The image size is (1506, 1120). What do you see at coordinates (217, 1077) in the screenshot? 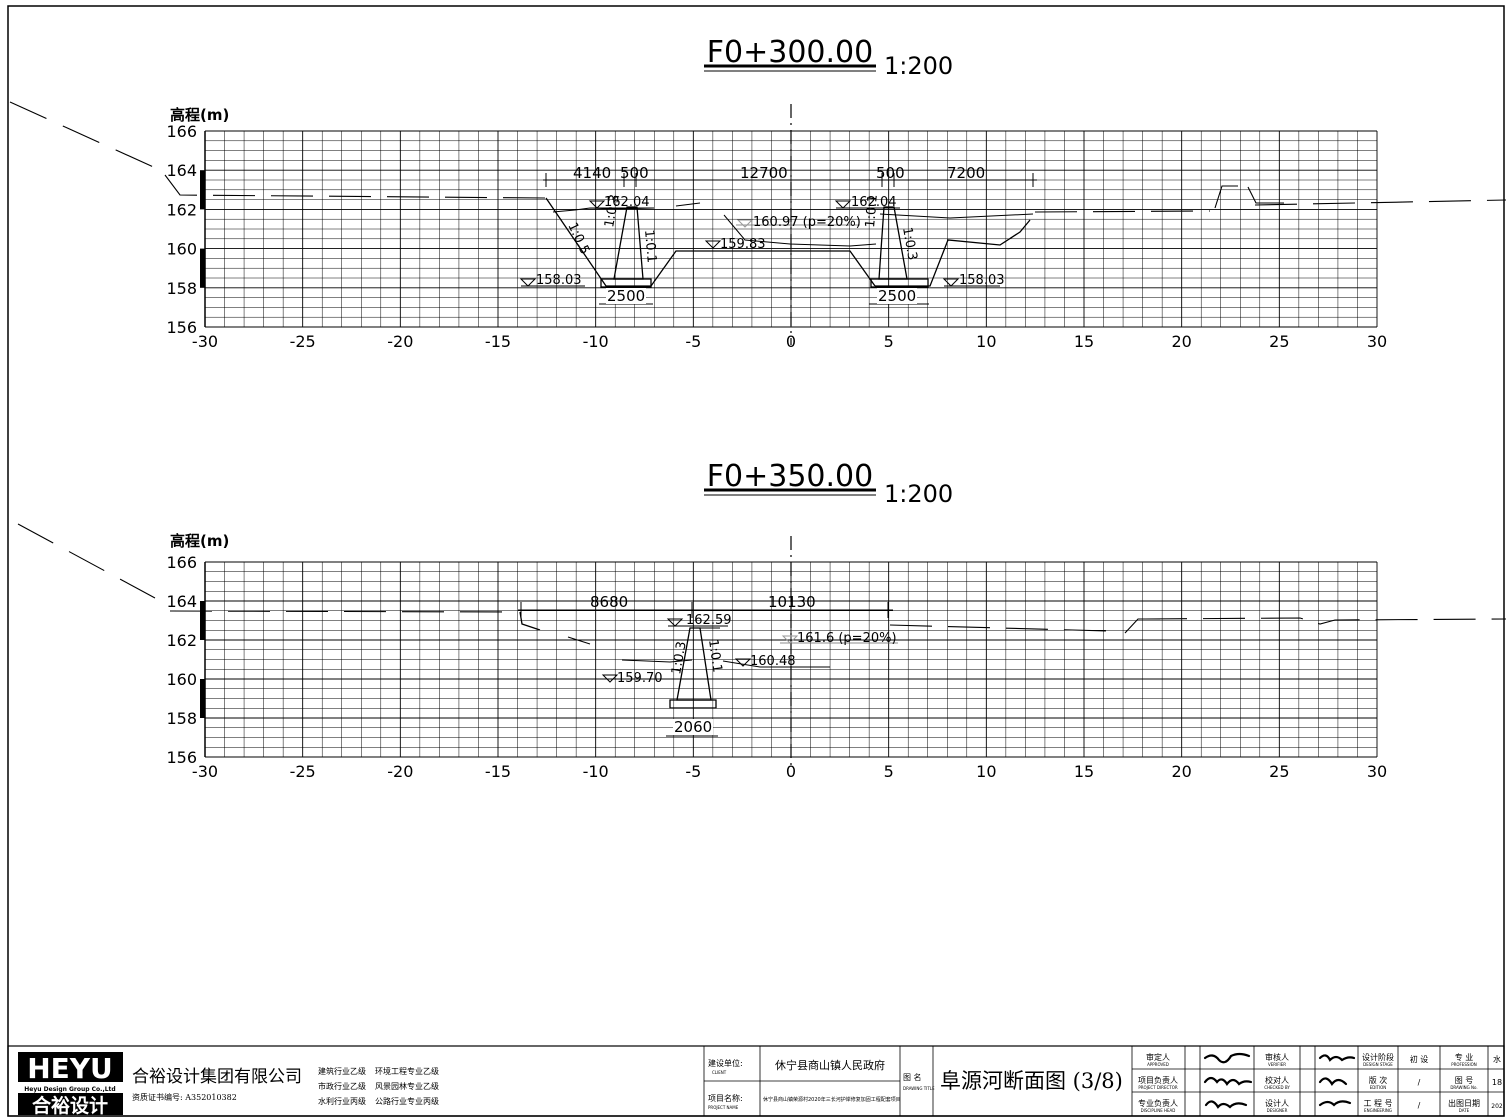
I see `company-name: 合裕设计集团有限公司` at bounding box center [217, 1077].